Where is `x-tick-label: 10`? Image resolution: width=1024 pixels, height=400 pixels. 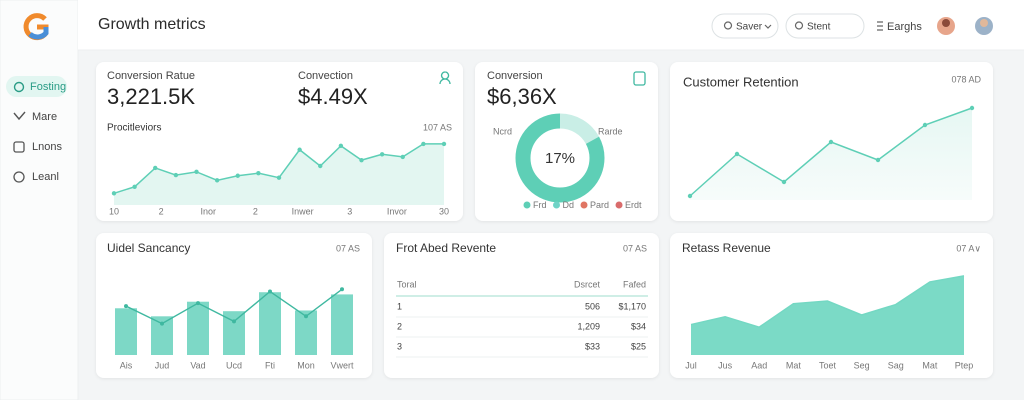
x-tick-label: 10 is located at coordinates (114, 211).